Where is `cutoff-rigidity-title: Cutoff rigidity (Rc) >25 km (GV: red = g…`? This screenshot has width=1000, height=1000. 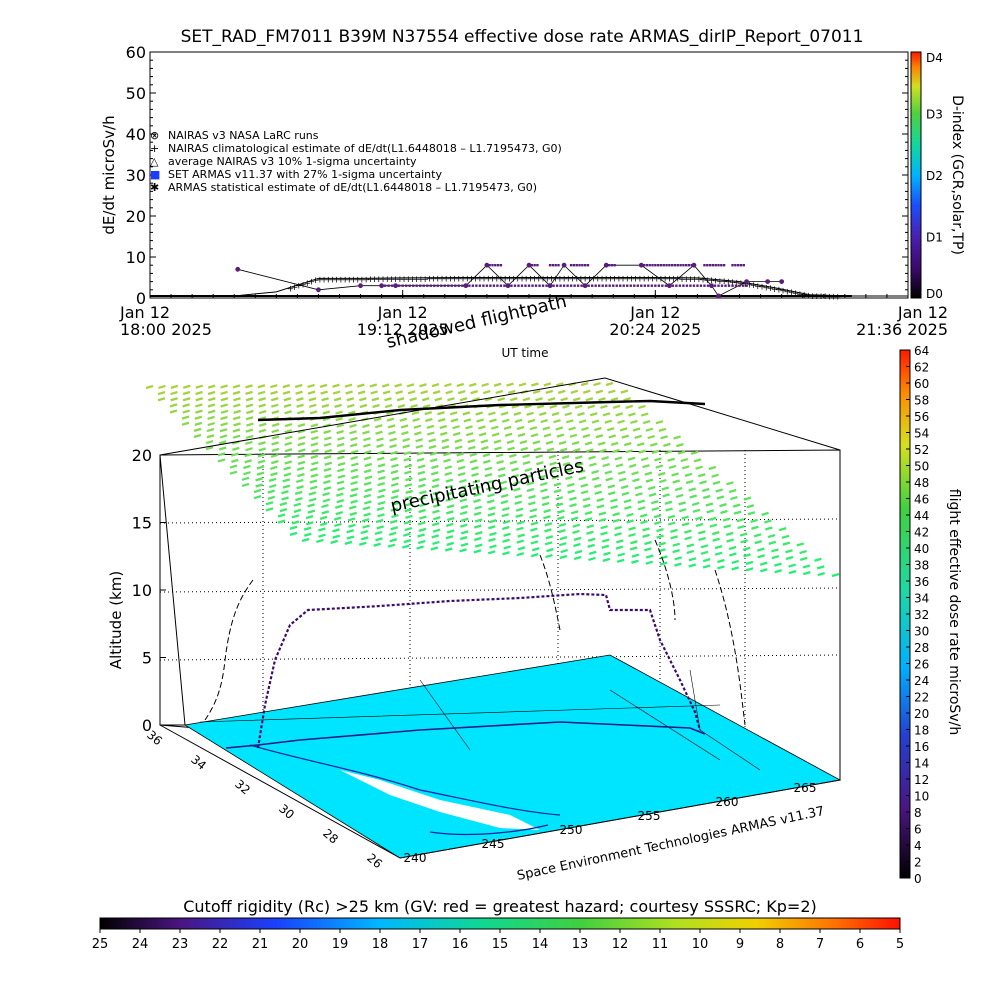
cutoff-rigidity-title: Cutoff rigidity (Rc) >25 km (GV: red = g… is located at coordinates (500, 906).